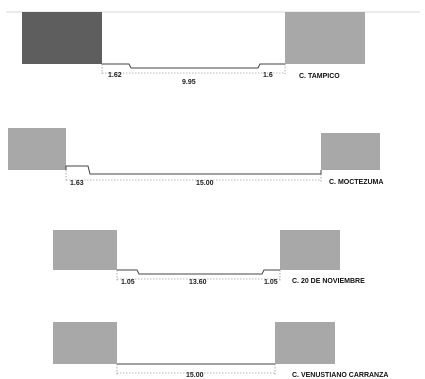 The height and width of the screenshot is (379, 425). What do you see at coordinates (356, 182) in the screenshot?
I see `street-name: C. MOCTEZUMA` at bounding box center [356, 182].